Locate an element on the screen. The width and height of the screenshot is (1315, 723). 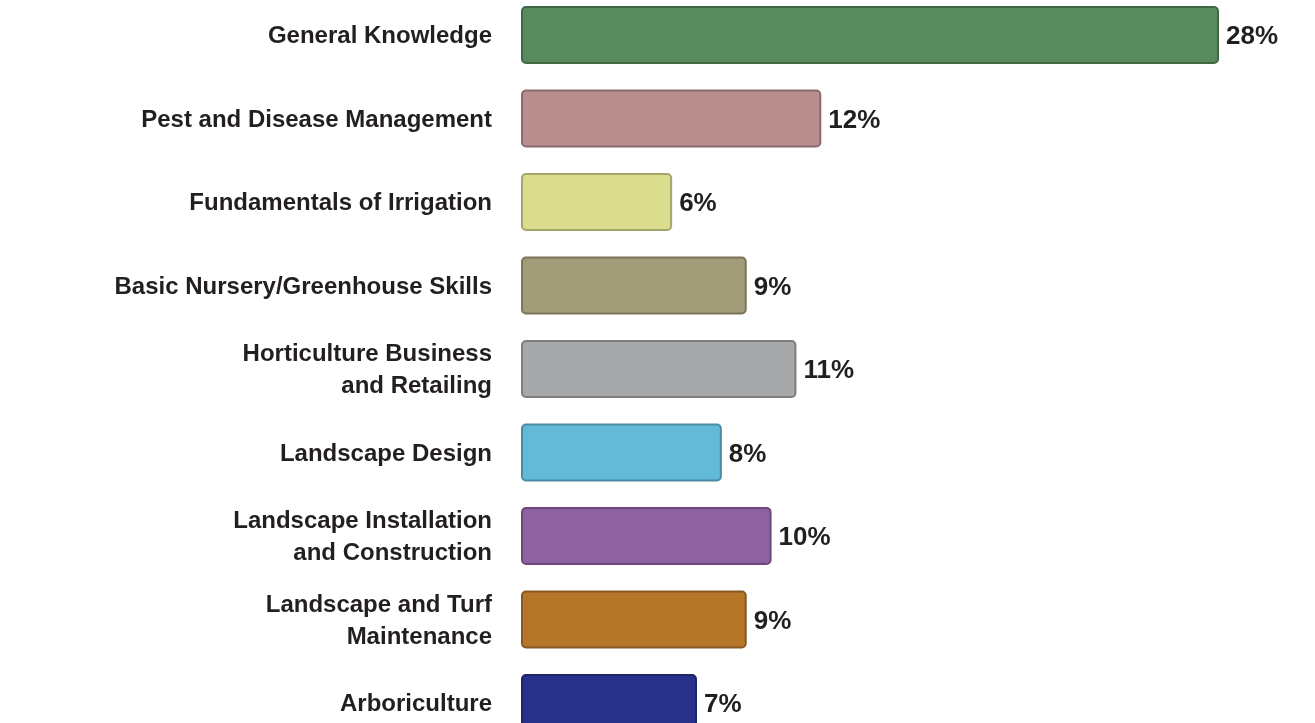
y-tick-label: Arboriculture is located at coordinates (415, 703).